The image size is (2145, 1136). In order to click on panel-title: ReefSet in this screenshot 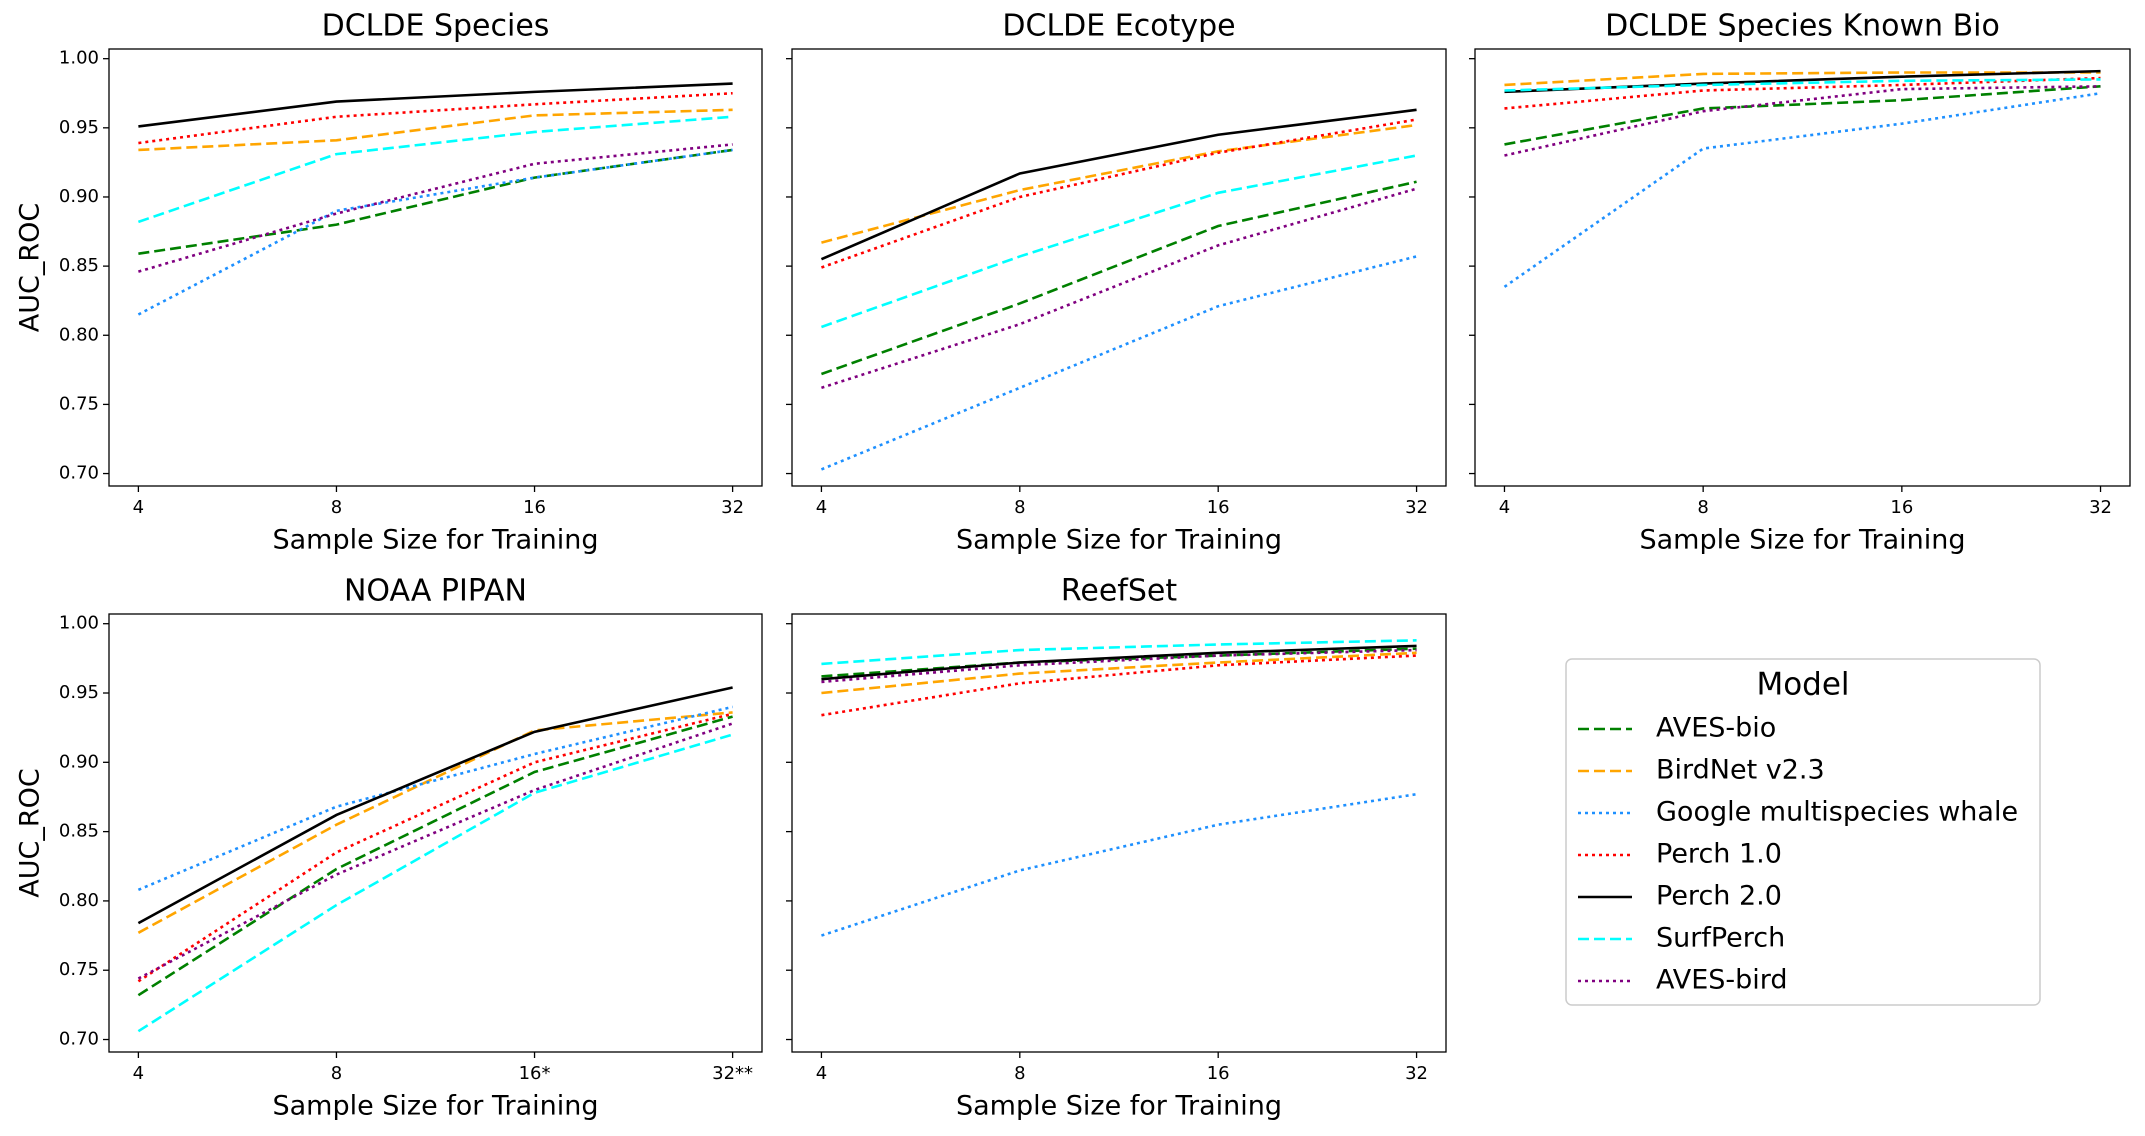, I will do `click(1119, 591)`.